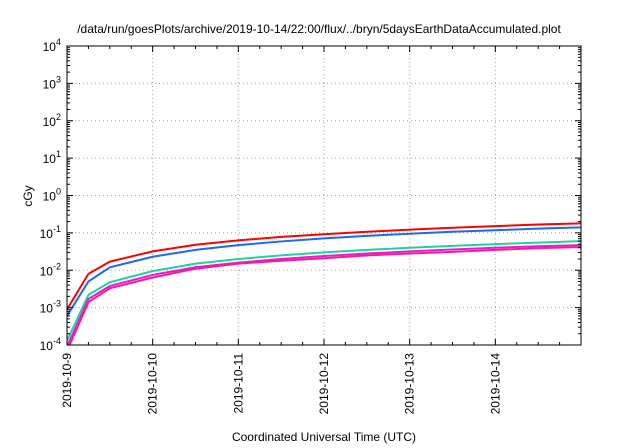 Image resolution: width=640 pixels, height=448 pixels. What do you see at coordinates (67, 380) in the screenshot?
I see `x-tick-label: 2019-10-9` at bounding box center [67, 380].